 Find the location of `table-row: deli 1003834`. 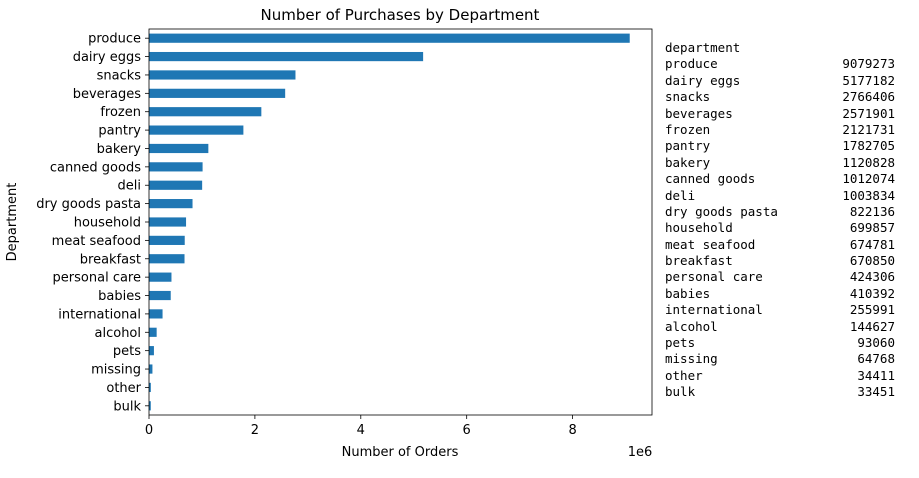

table-row: deli 1003834 is located at coordinates (780, 196).